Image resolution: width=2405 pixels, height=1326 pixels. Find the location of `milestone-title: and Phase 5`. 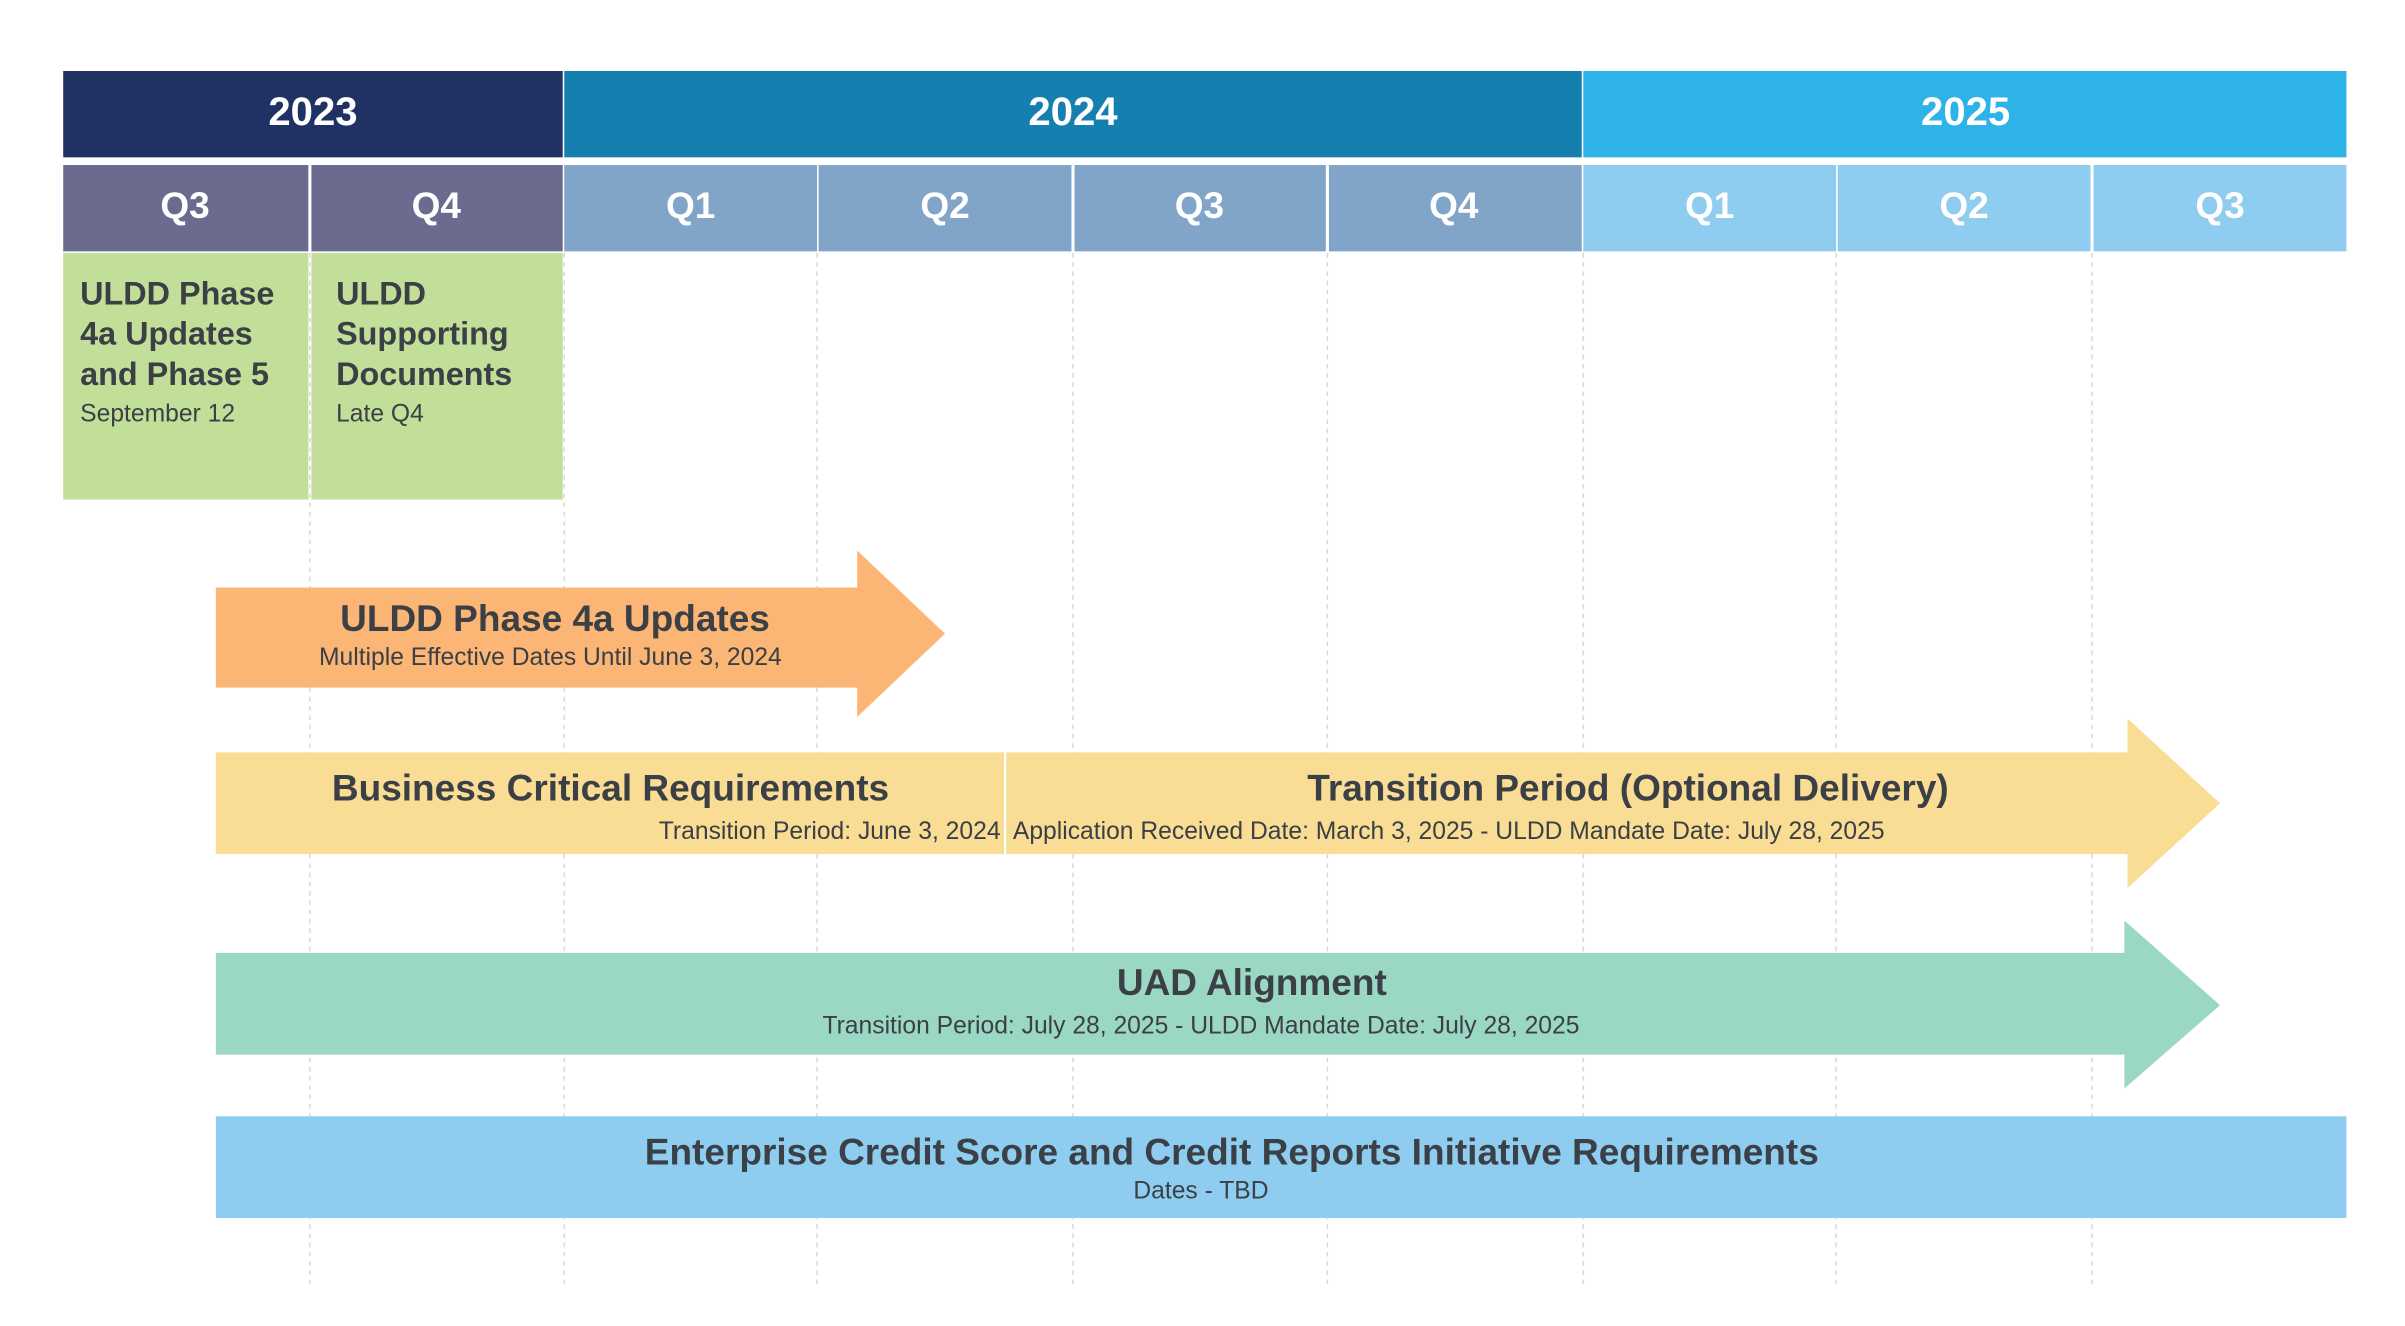

milestone-title: and Phase 5 is located at coordinates (174, 374).